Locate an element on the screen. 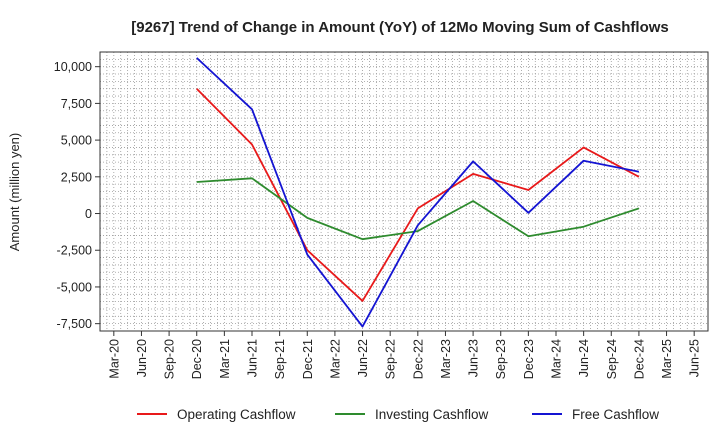  y-tick-label: -5,000 is located at coordinates (74, 287).